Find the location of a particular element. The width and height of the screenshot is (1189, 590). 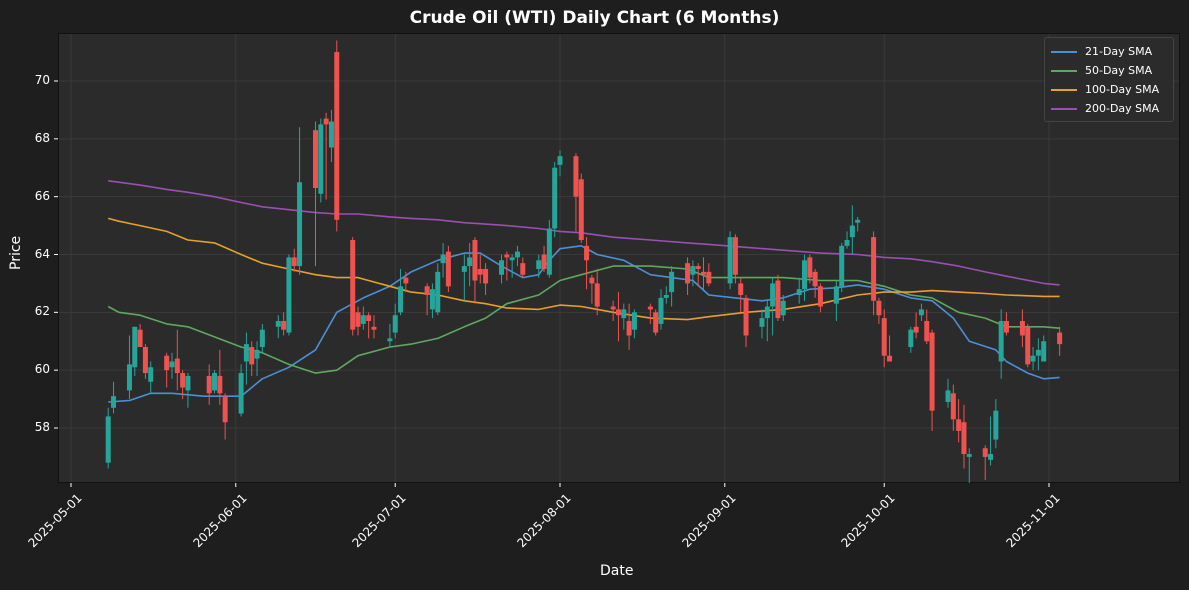

y-tick-label: 66 is located at coordinates (42, 195).